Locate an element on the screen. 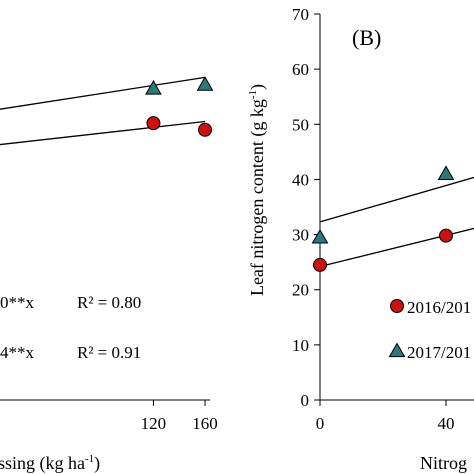  x-tick-label: 0 is located at coordinates (320, 423).